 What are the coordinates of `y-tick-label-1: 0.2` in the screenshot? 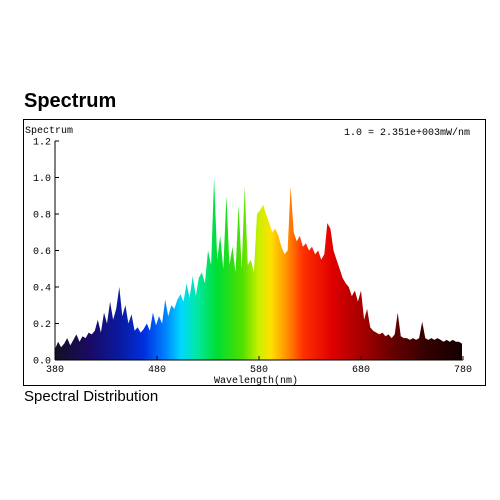 It's located at (42, 325).